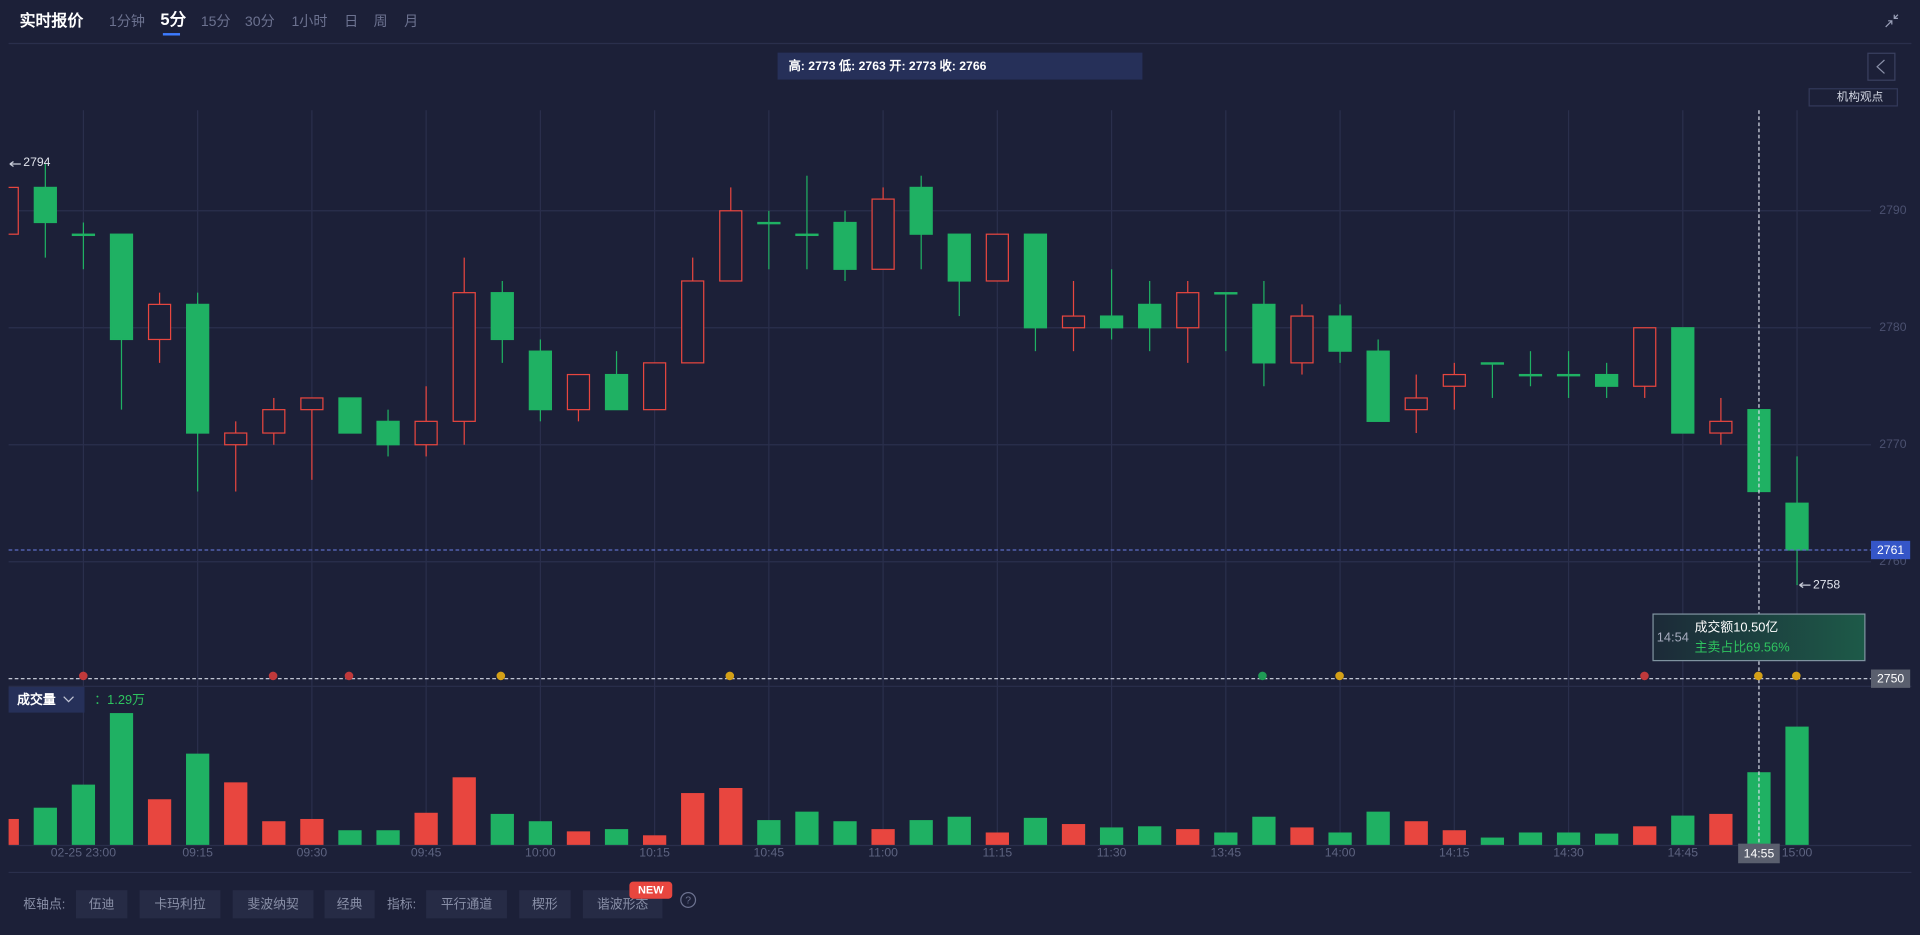 This screenshot has height=935, width=1920. What do you see at coordinates (119, 699) in the screenshot?
I see `volume-legend-value: ：1.29万` at bounding box center [119, 699].